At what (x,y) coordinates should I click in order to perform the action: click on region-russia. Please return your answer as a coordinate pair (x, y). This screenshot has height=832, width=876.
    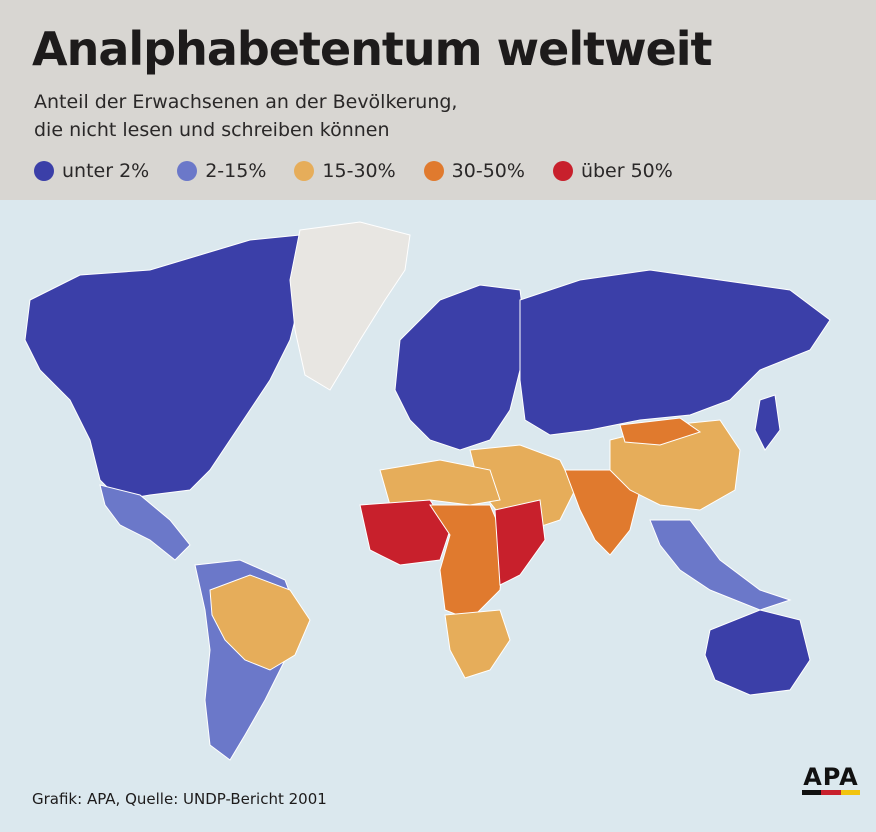
    Looking at the image, I should click on (675, 352).